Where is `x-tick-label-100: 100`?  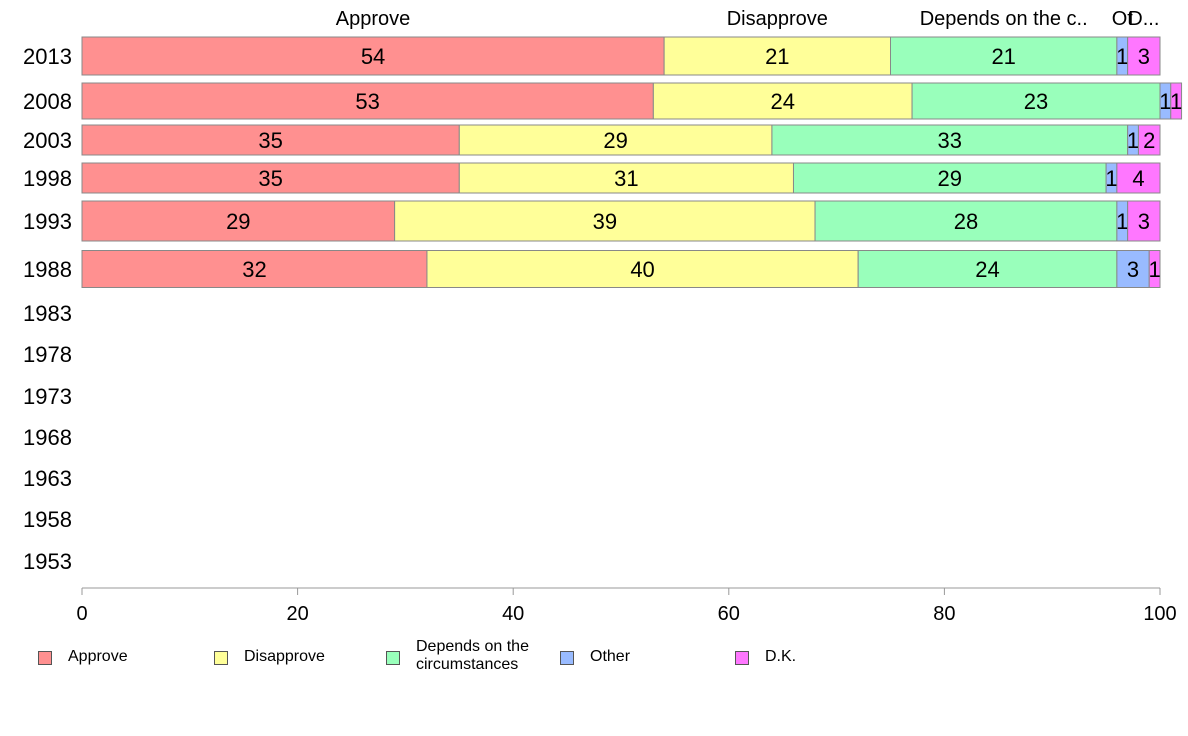 x-tick-label-100: 100 is located at coordinates (1159, 614).